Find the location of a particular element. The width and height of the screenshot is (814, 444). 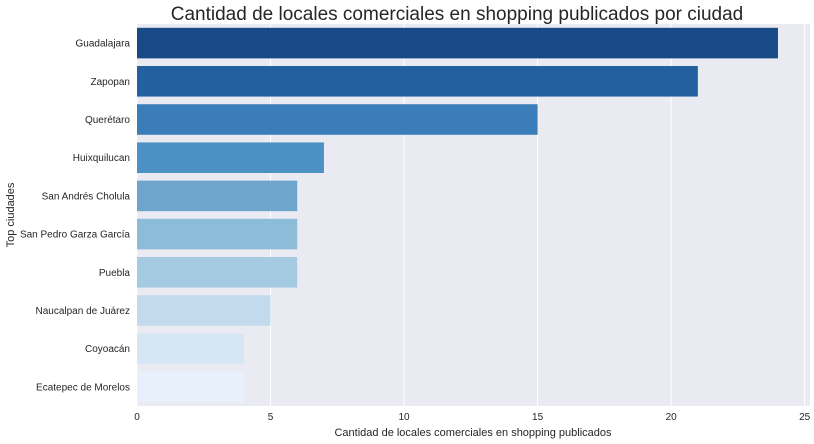

bar-coyoac-n is located at coordinates (190, 348).